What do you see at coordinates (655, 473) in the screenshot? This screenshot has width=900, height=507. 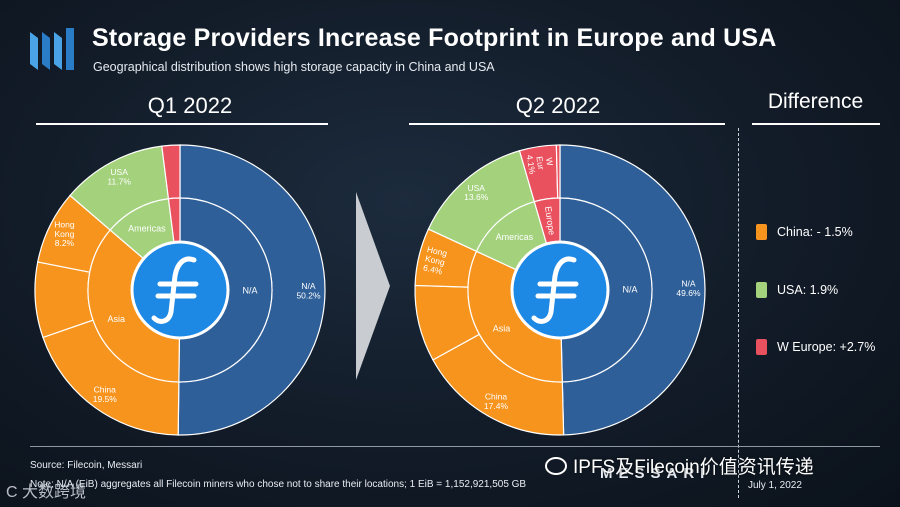 I see `messari-wordmark: MESSARI` at bounding box center [655, 473].